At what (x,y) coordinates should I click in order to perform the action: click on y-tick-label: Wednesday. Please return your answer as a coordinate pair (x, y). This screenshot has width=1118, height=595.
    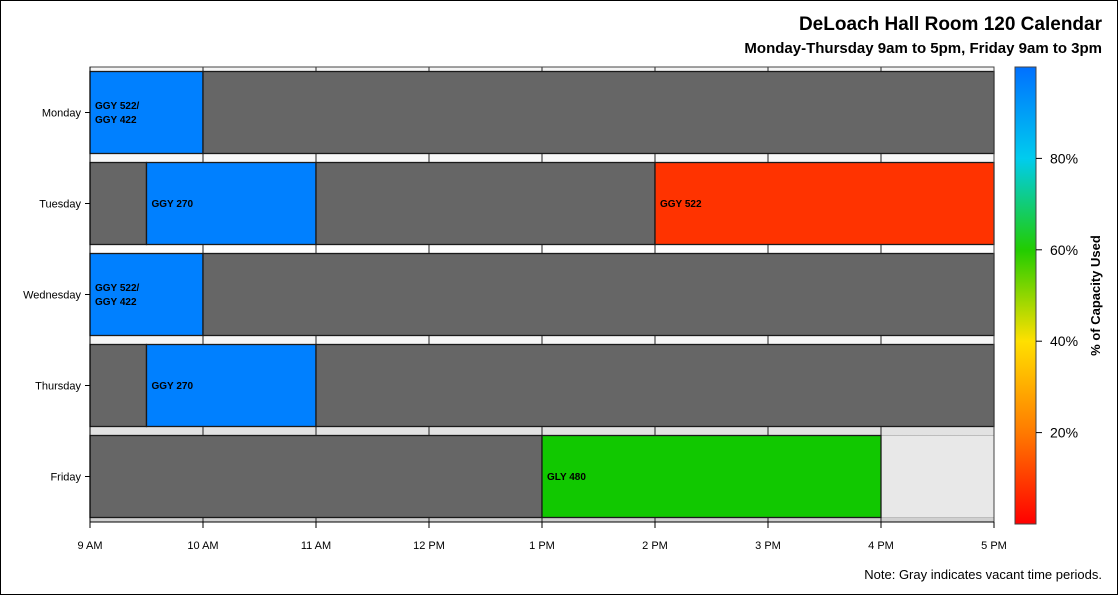
    Looking at the image, I should click on (52, 296).